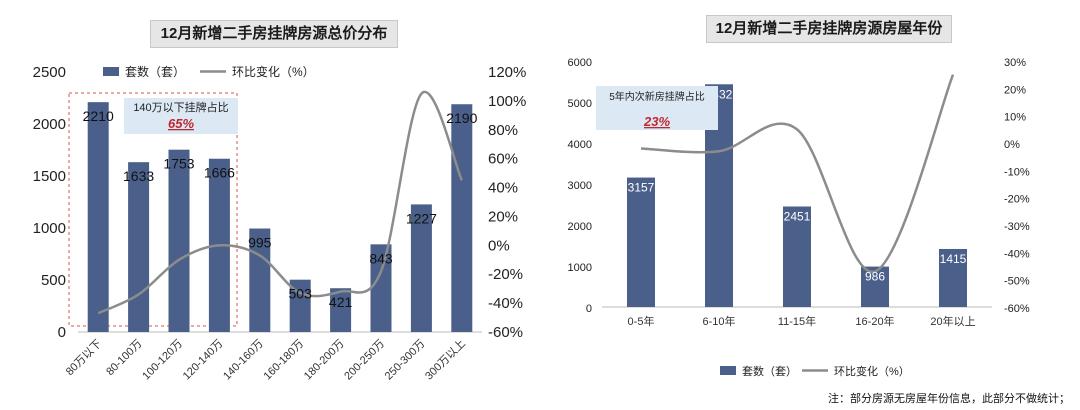 The height and width of the screenshot is (410, 1080). I want to click on bar-value-label: 843, so click(381, 258).